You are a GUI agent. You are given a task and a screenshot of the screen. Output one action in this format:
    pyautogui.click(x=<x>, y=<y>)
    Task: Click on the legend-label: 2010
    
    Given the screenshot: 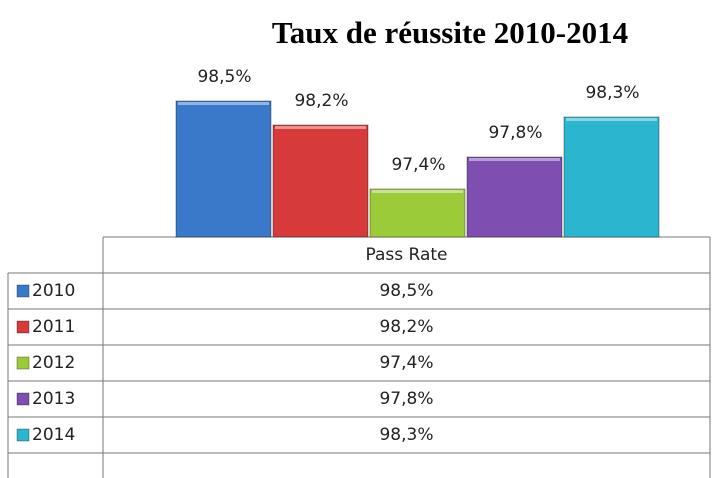 What is the action you would take?
    pyautogui.click(x=53, y=291)
    